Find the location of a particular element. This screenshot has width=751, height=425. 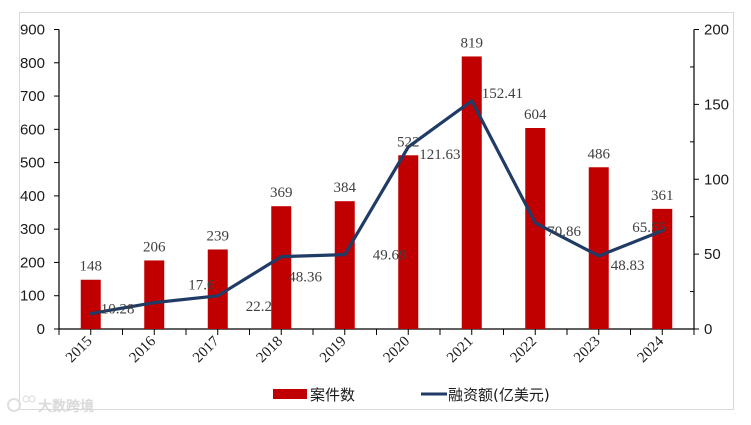

bar-value-label: 604 is located at coordinates (535, 115).